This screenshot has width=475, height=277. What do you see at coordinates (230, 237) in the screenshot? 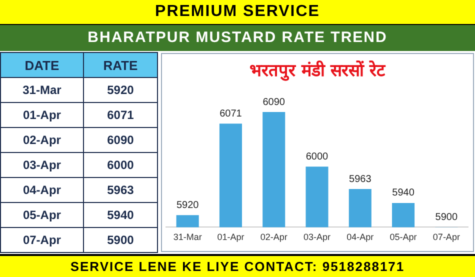
I see `x-tick-label: 01-Apr` at bounding box center [230, 237].